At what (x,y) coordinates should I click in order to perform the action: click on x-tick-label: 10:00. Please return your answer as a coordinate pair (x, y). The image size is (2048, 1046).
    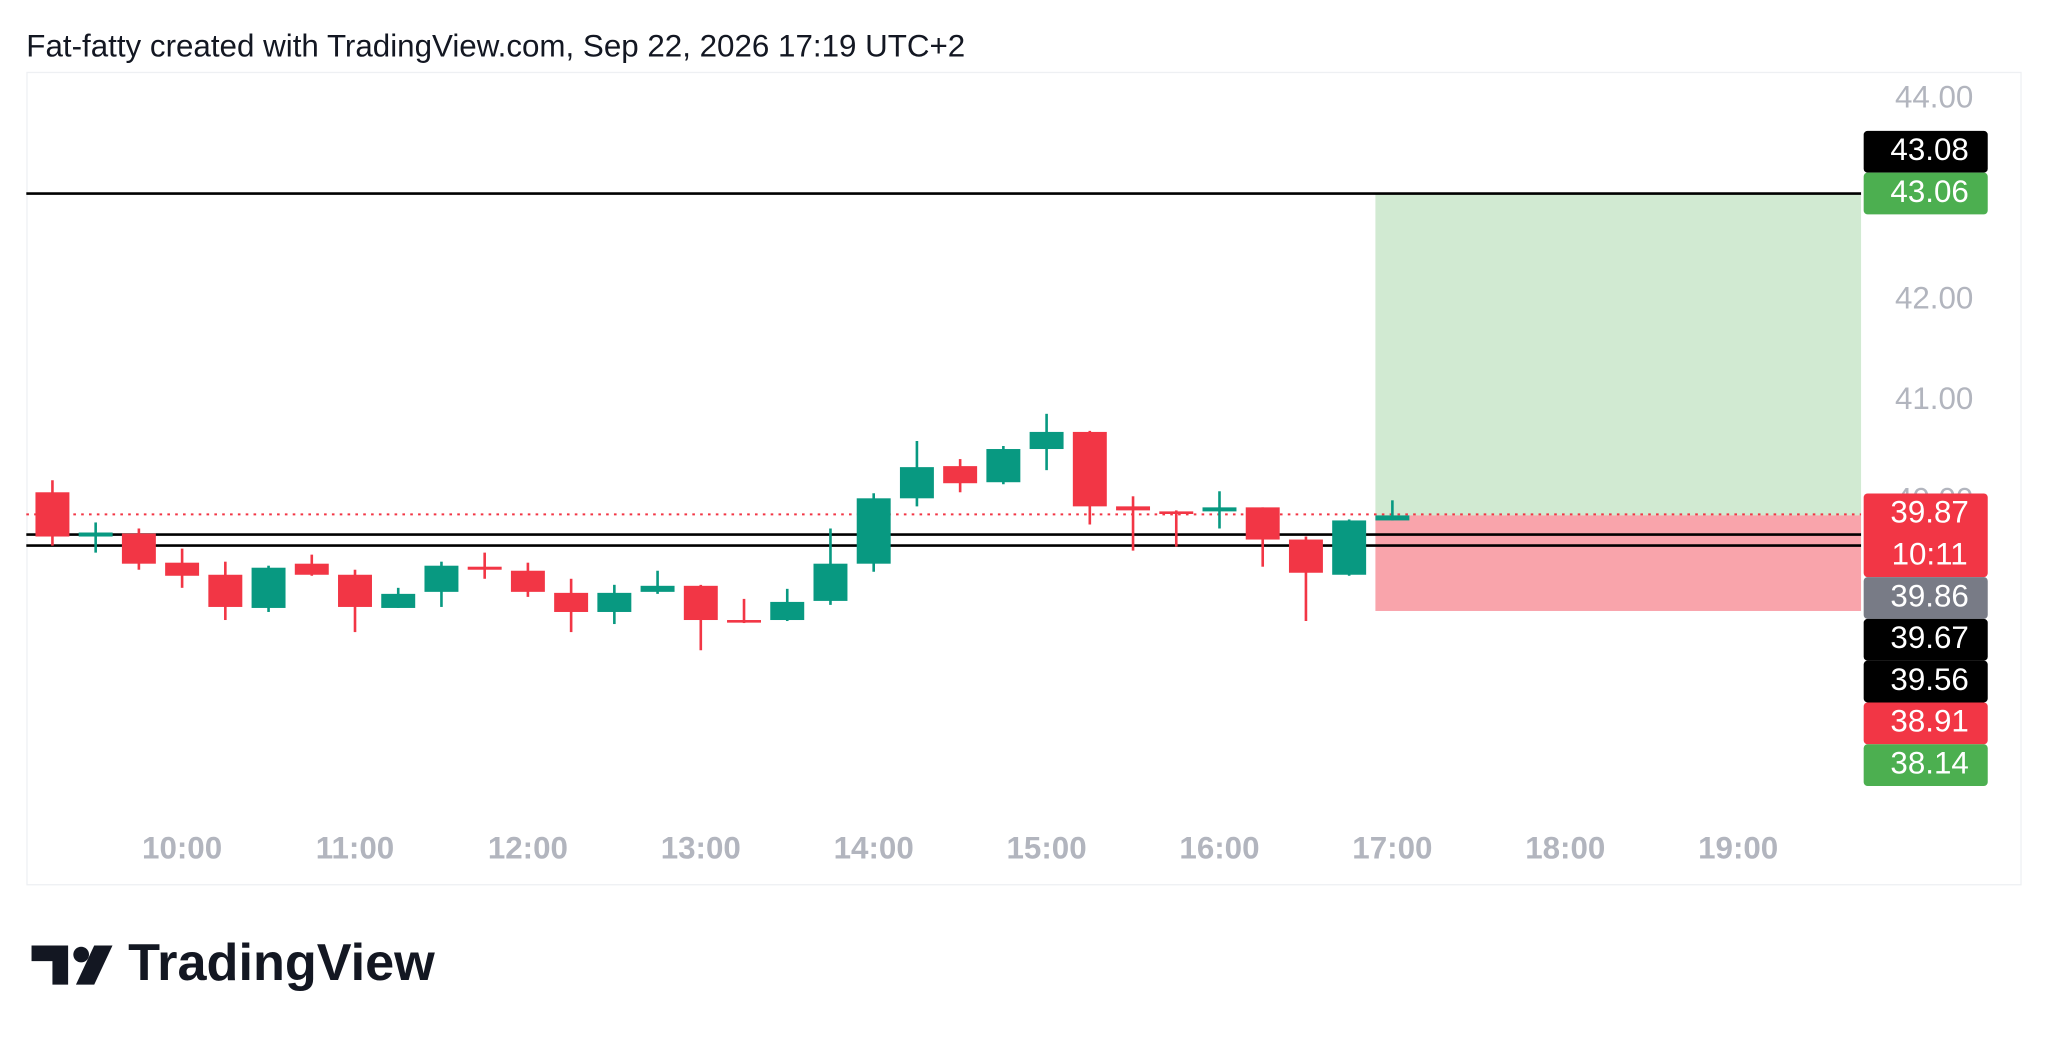
    Looking at the image, I should click on (182, 847).